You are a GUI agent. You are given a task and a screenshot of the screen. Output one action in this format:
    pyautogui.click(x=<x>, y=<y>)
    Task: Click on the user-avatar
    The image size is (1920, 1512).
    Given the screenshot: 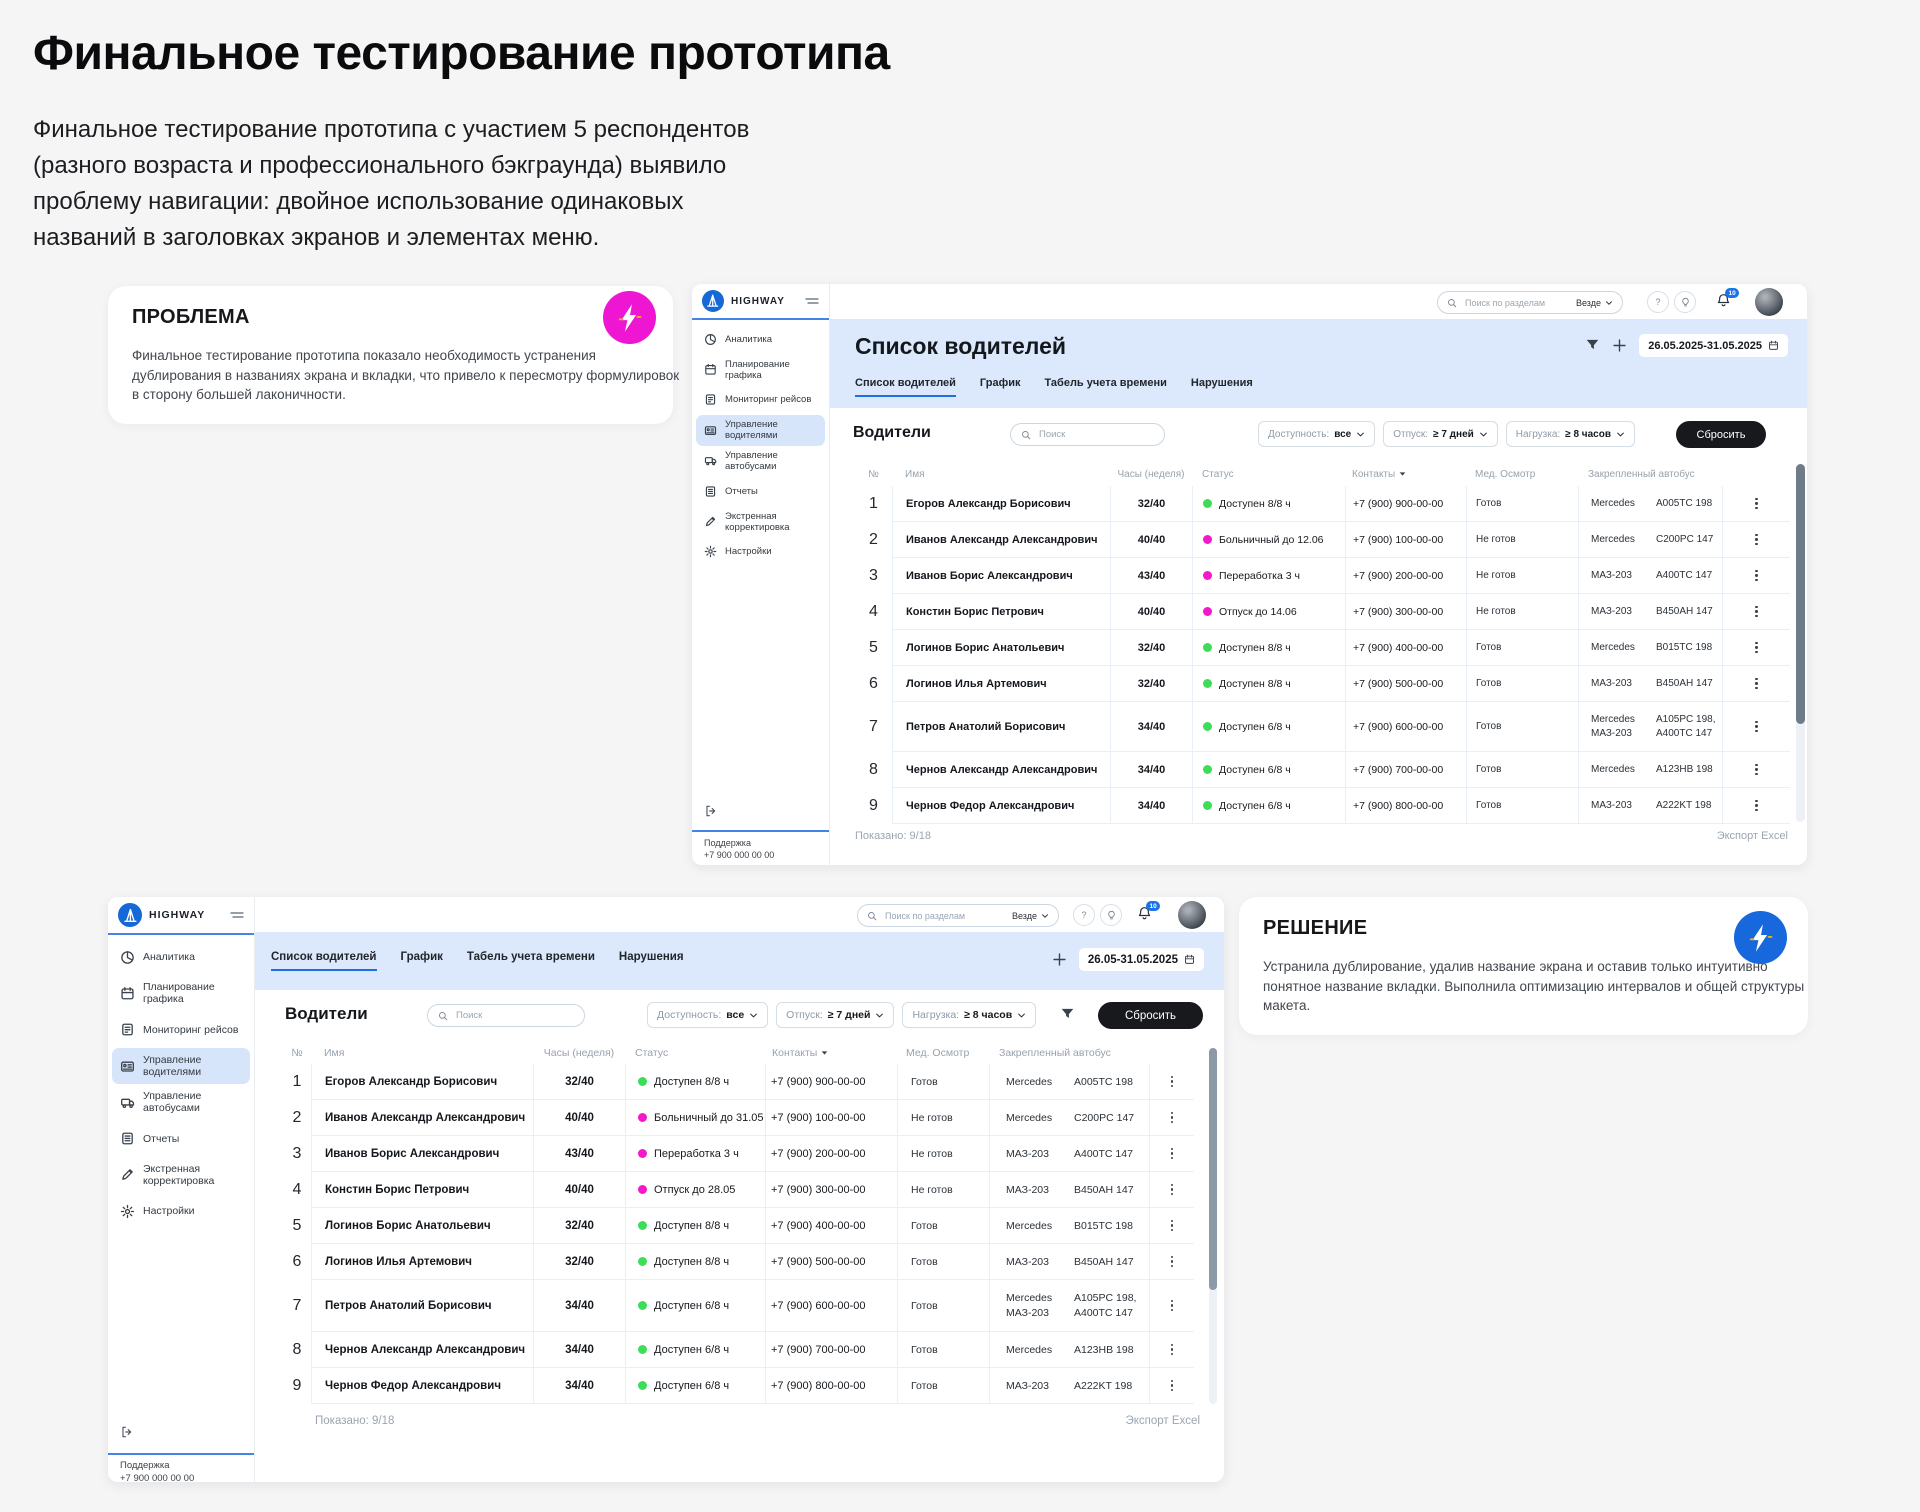 What is the action you would take?
    pyautogui.click(x=1192, y=915)
    